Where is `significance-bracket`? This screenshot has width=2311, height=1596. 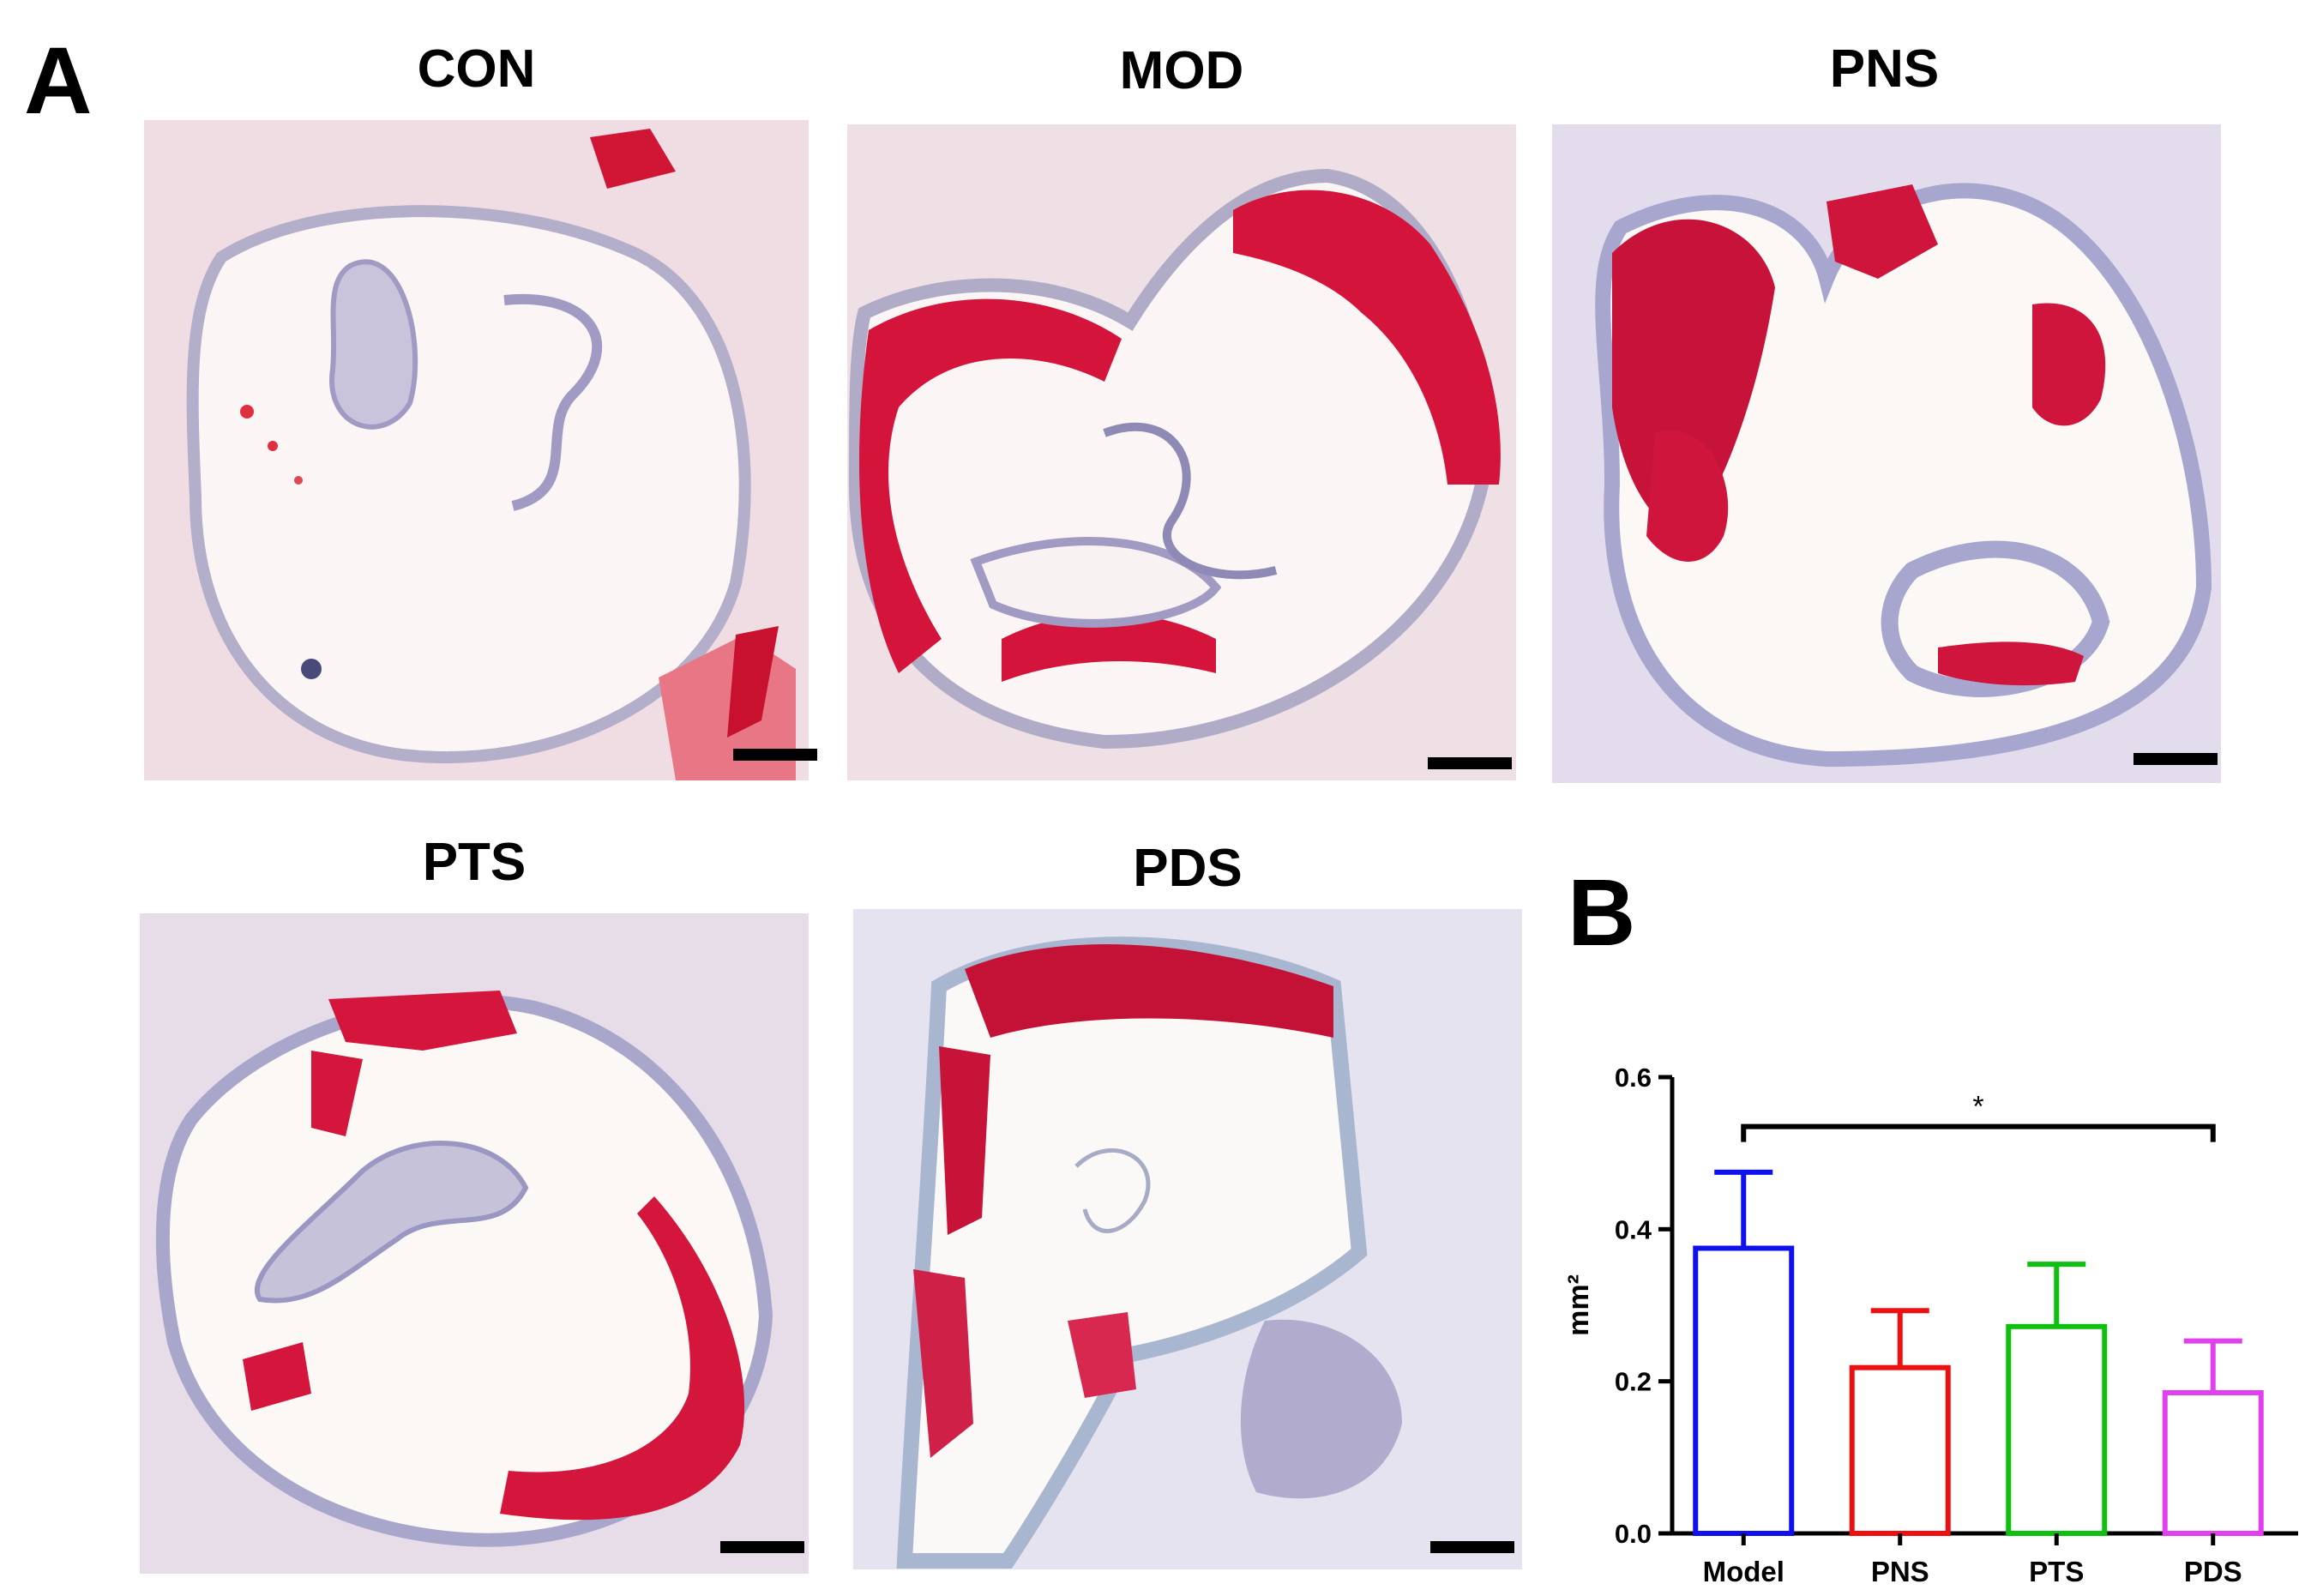
significance-bracket is located at coordinates (1979, 1132).